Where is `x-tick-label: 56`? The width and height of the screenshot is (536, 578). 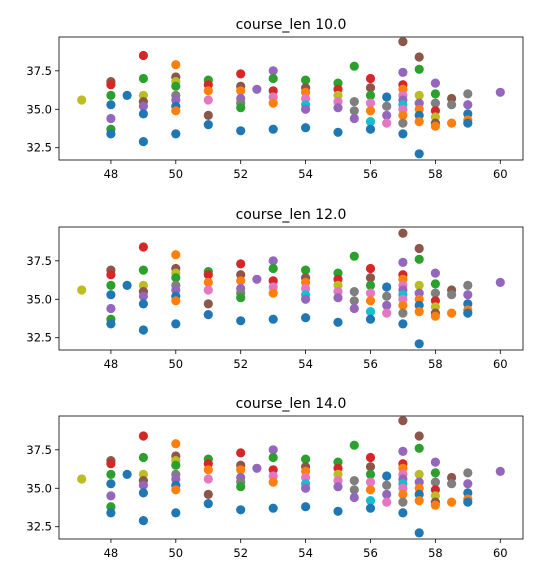
x-tick-label: 56 is located at coordinates (370, 553).